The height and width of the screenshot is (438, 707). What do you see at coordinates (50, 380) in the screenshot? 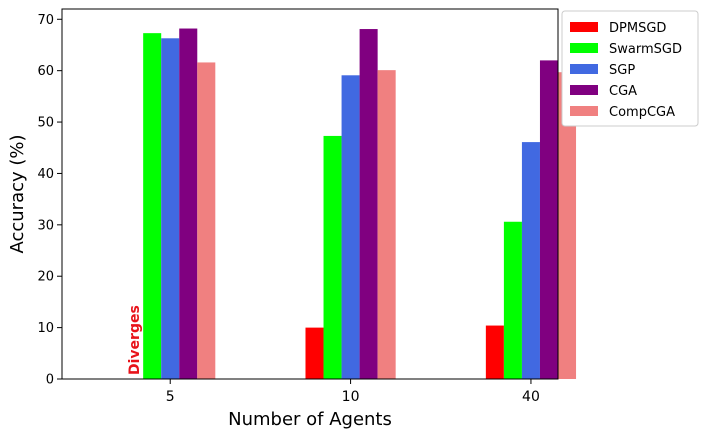
I see `y-tick-label: 0` at bounding box center [50, 380].